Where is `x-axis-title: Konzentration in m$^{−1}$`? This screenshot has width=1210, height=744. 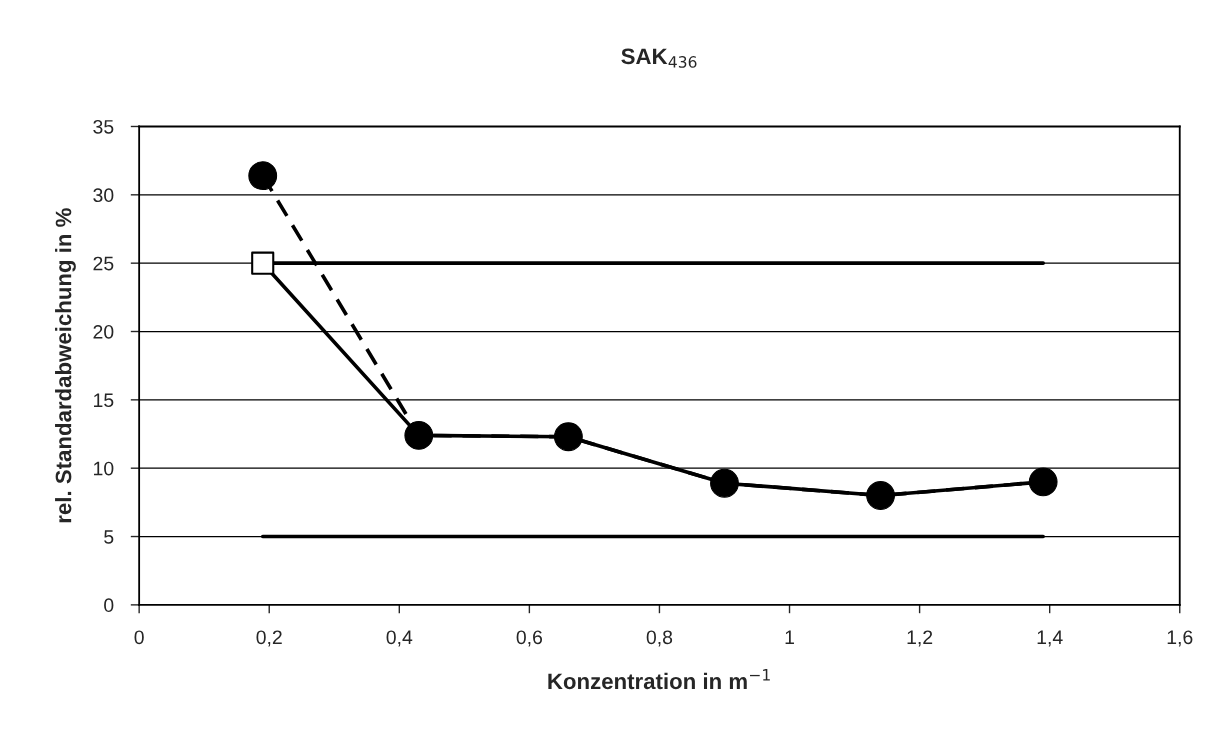
x-axis-title: Konzentration in m$^{−1}$ is located at coordinates (659, 679).